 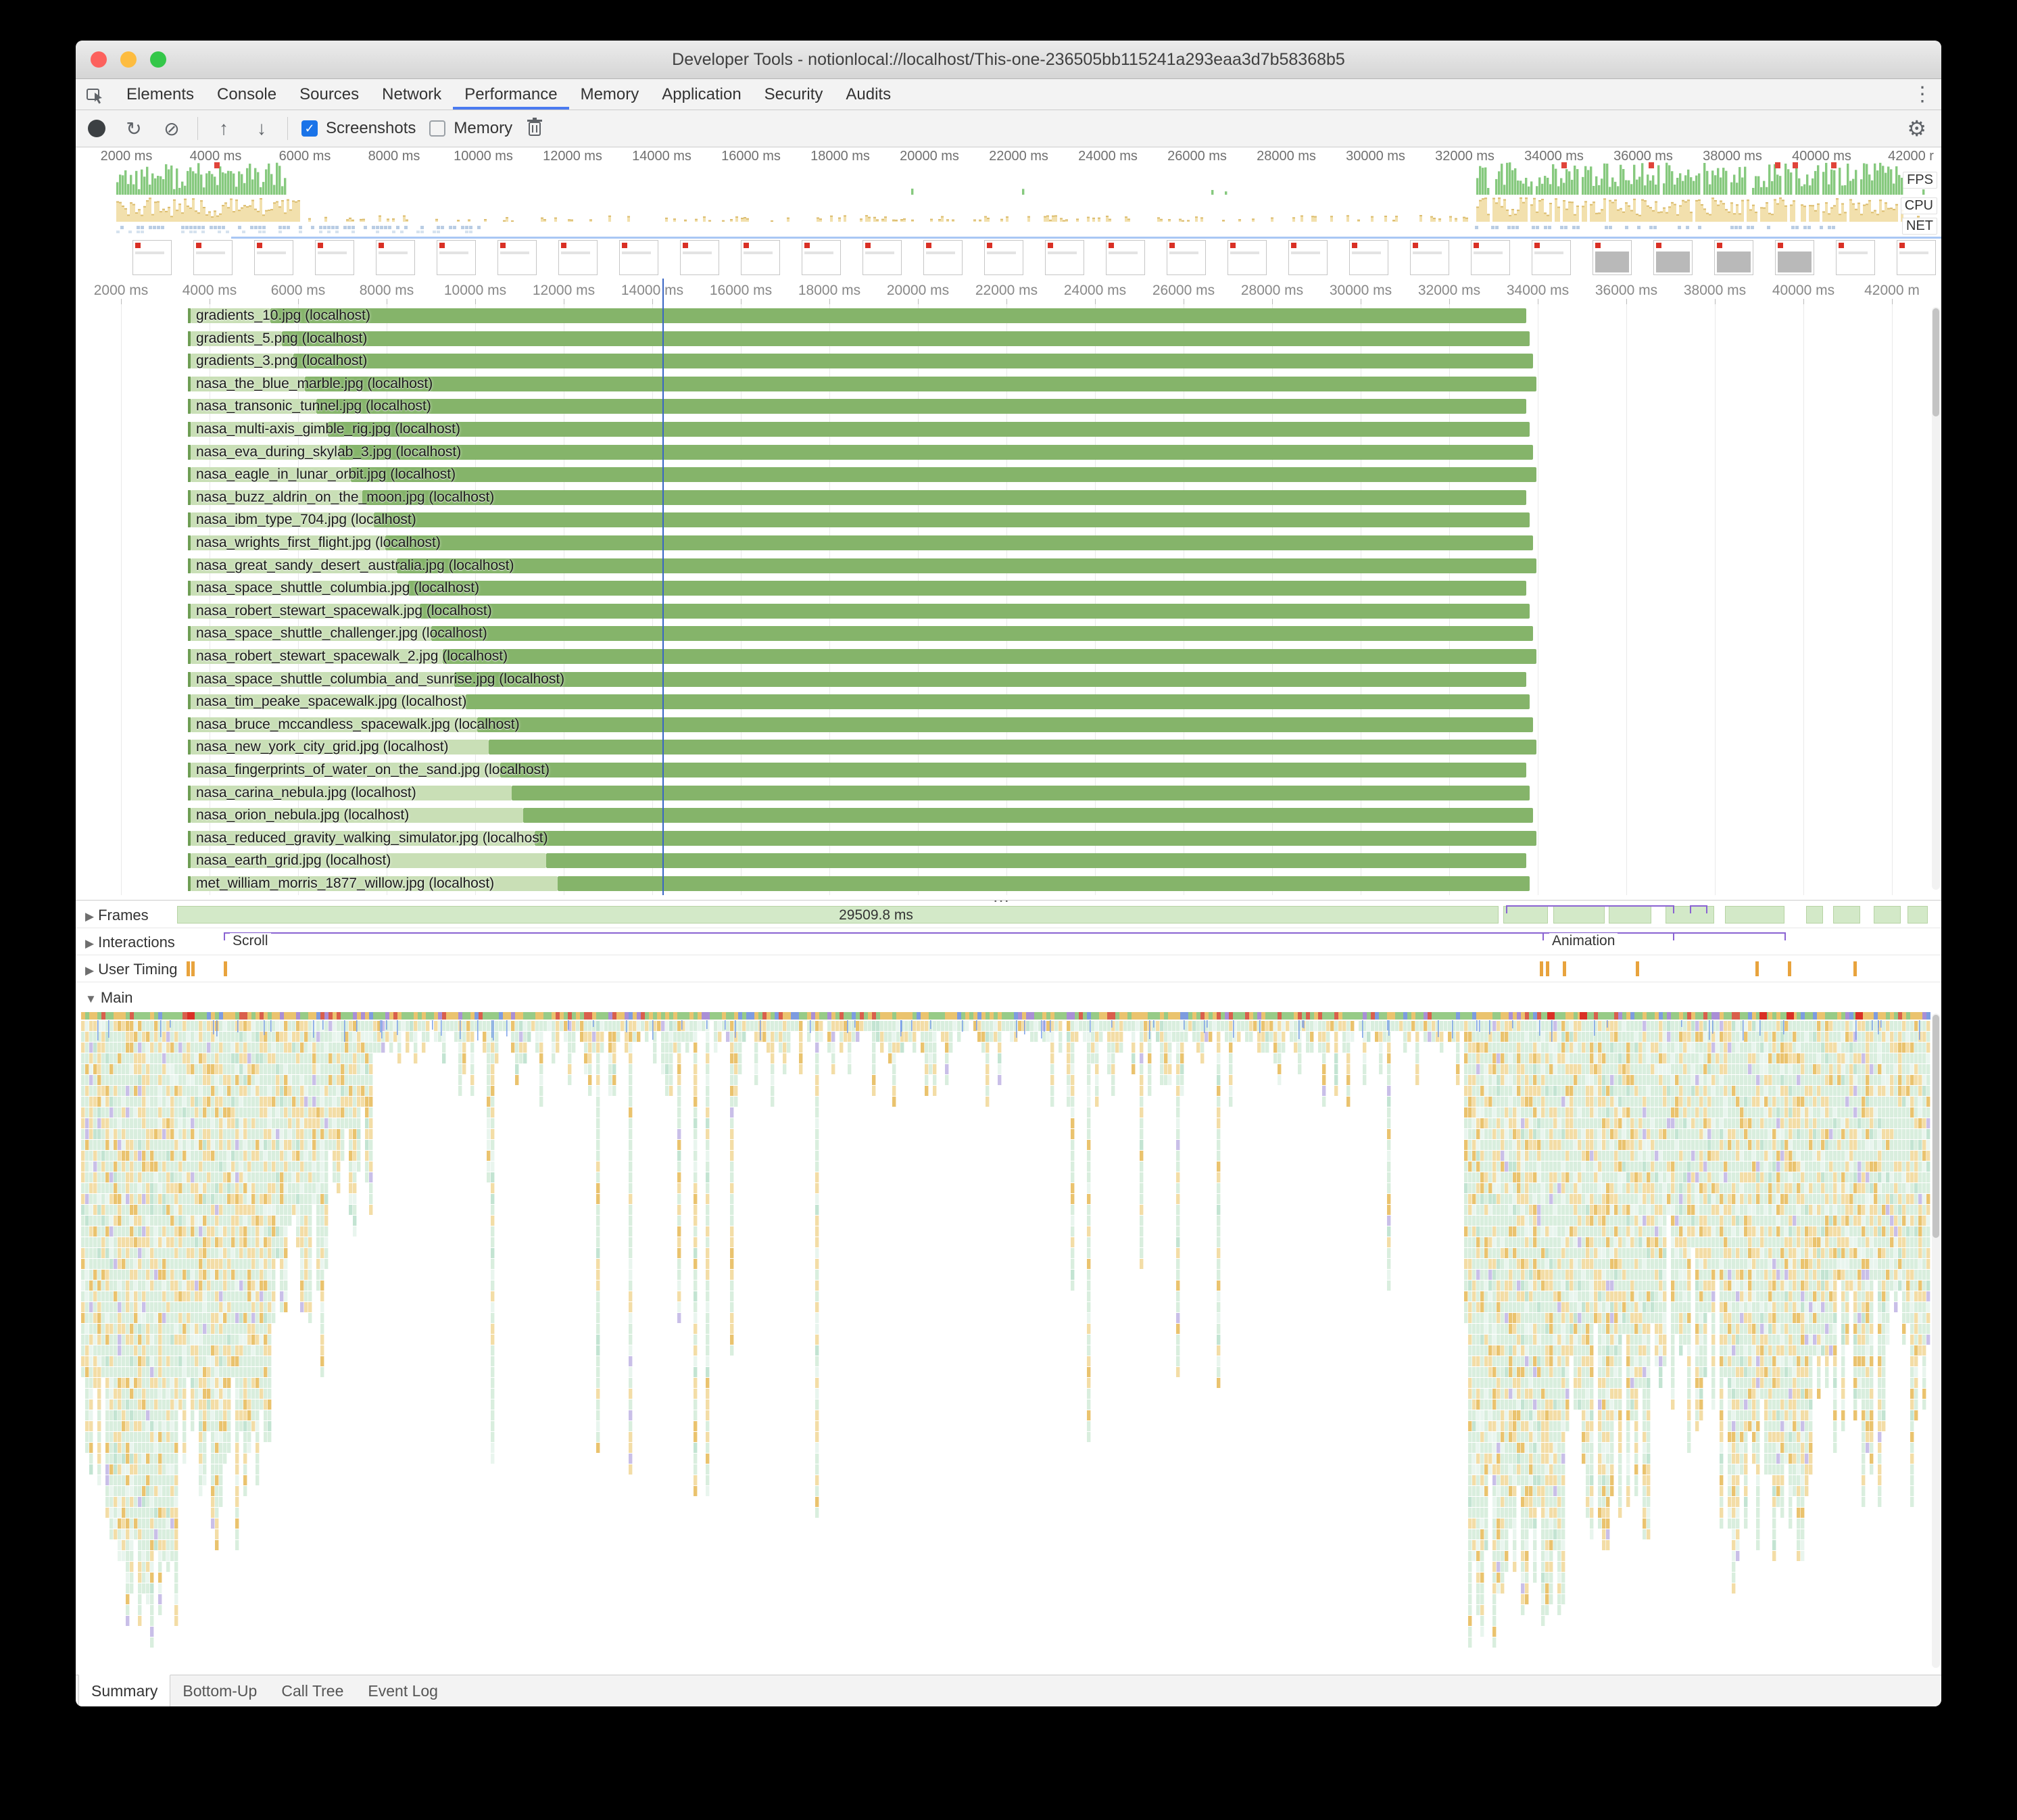 What do you see at coordinates (1008, 747) in the screenshot?
I see `network-request-row: nasa_new_york_city_grid.jpg (localhost)` at bounding box center [1008, 747].